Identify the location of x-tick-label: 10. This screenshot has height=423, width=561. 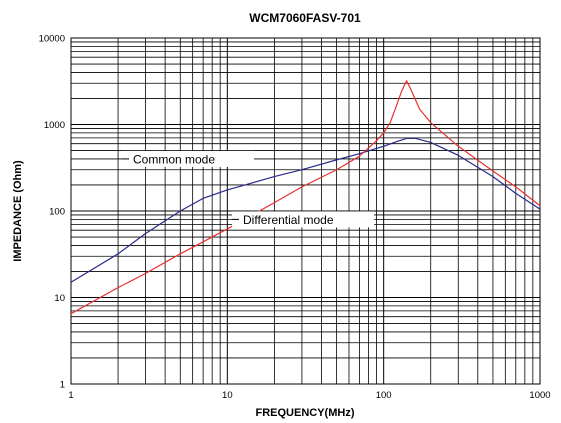
(227, 395).